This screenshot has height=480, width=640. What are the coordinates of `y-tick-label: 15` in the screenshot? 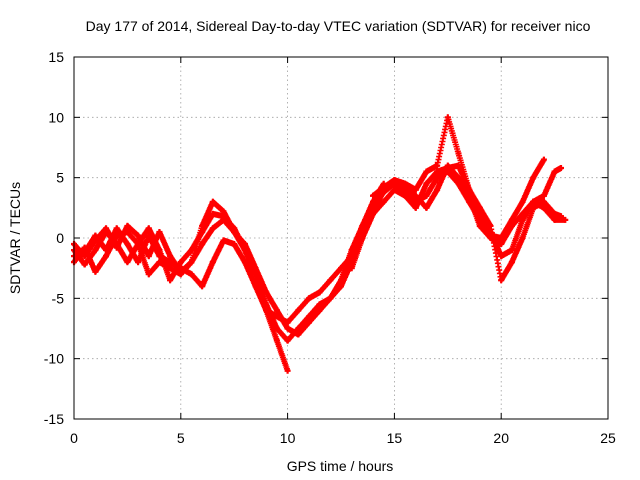 It's located at (56, 57).